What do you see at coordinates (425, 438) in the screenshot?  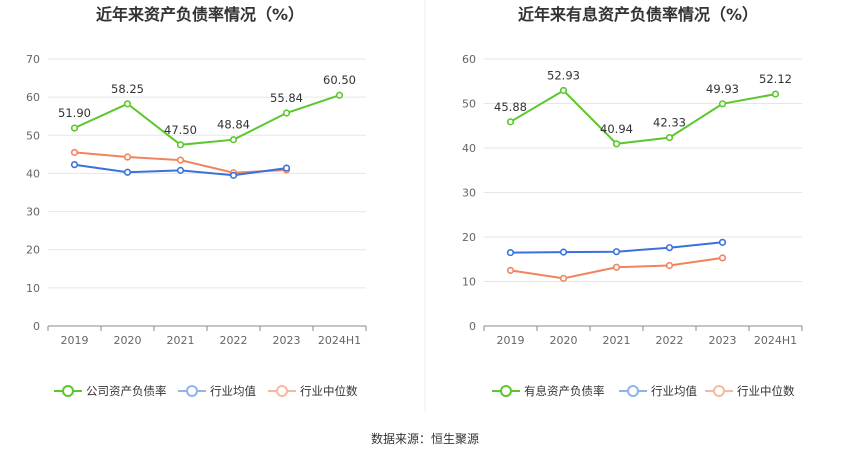 I see `data-source: 数据来源：恒生聚源` at bounding box center [425, 438].